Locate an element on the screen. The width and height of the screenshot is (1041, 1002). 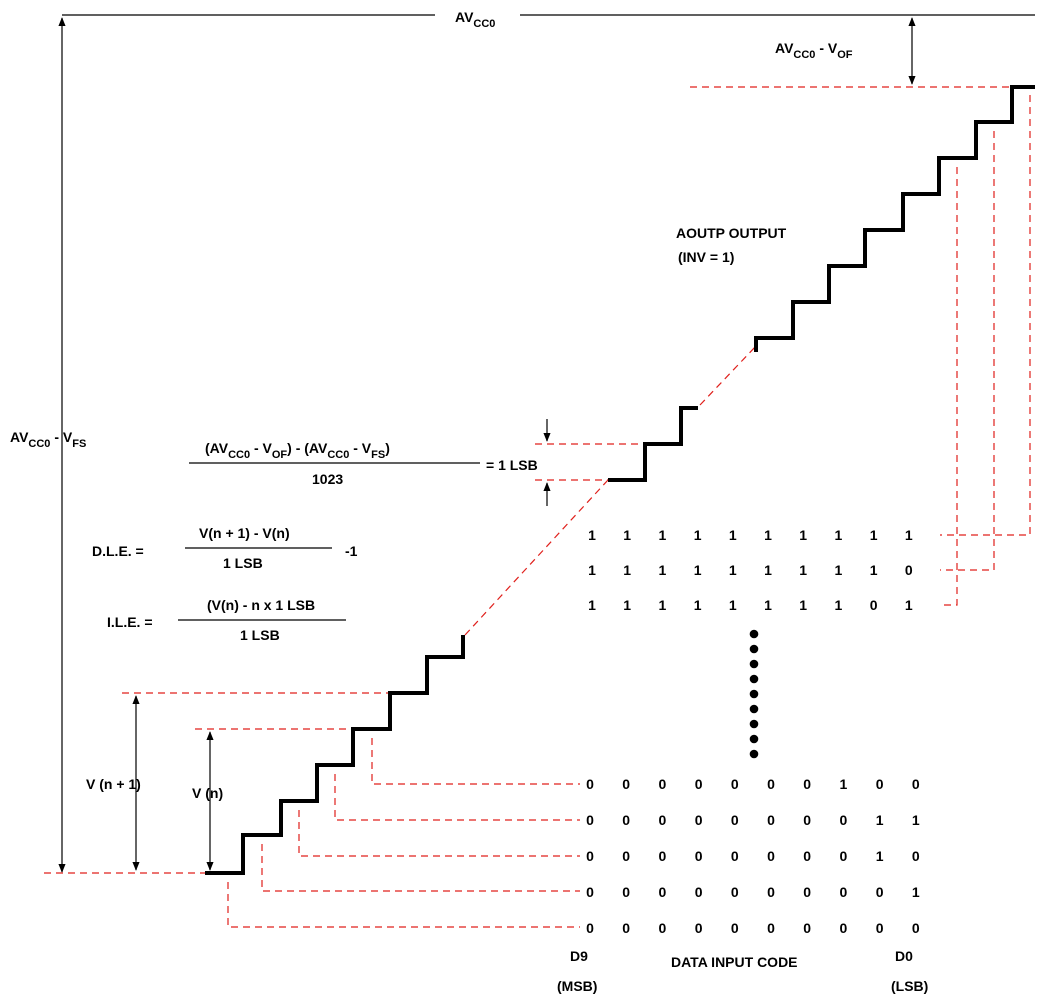
dle-tail: -1 is located at coordinates (351, 551).